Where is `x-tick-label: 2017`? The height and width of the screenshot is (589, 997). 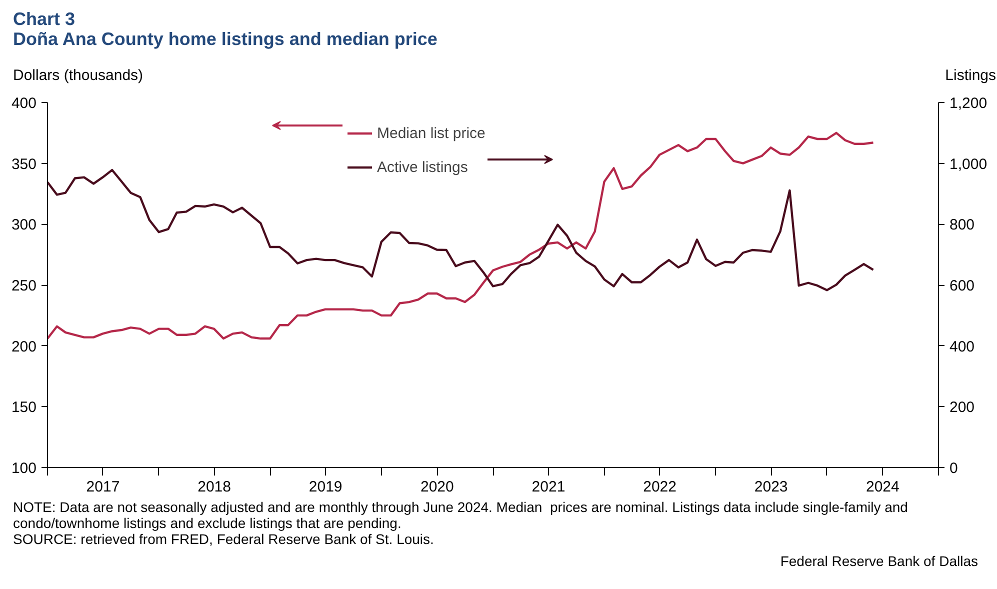 x-tick-label: 2017 is located at coordinates (103, 487).